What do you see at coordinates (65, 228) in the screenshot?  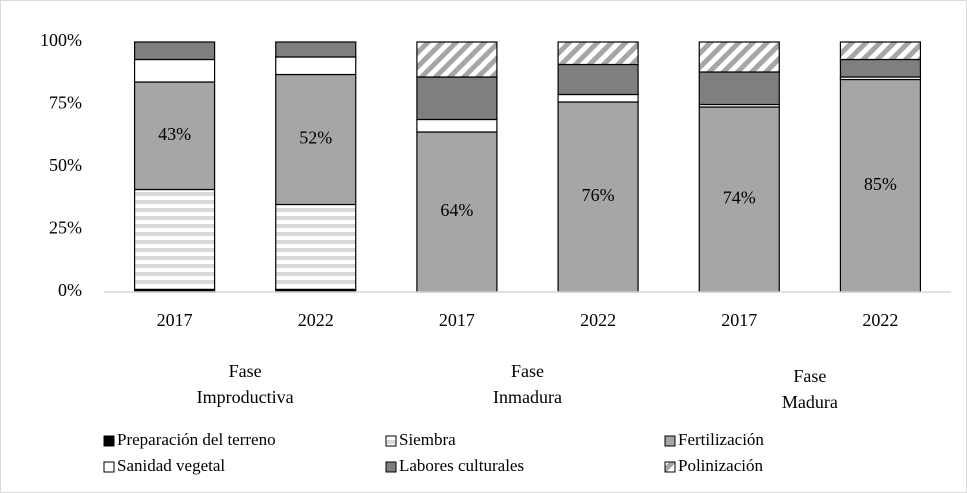 I see `y-tick-label: 25%` at bounding box center [65, 228].